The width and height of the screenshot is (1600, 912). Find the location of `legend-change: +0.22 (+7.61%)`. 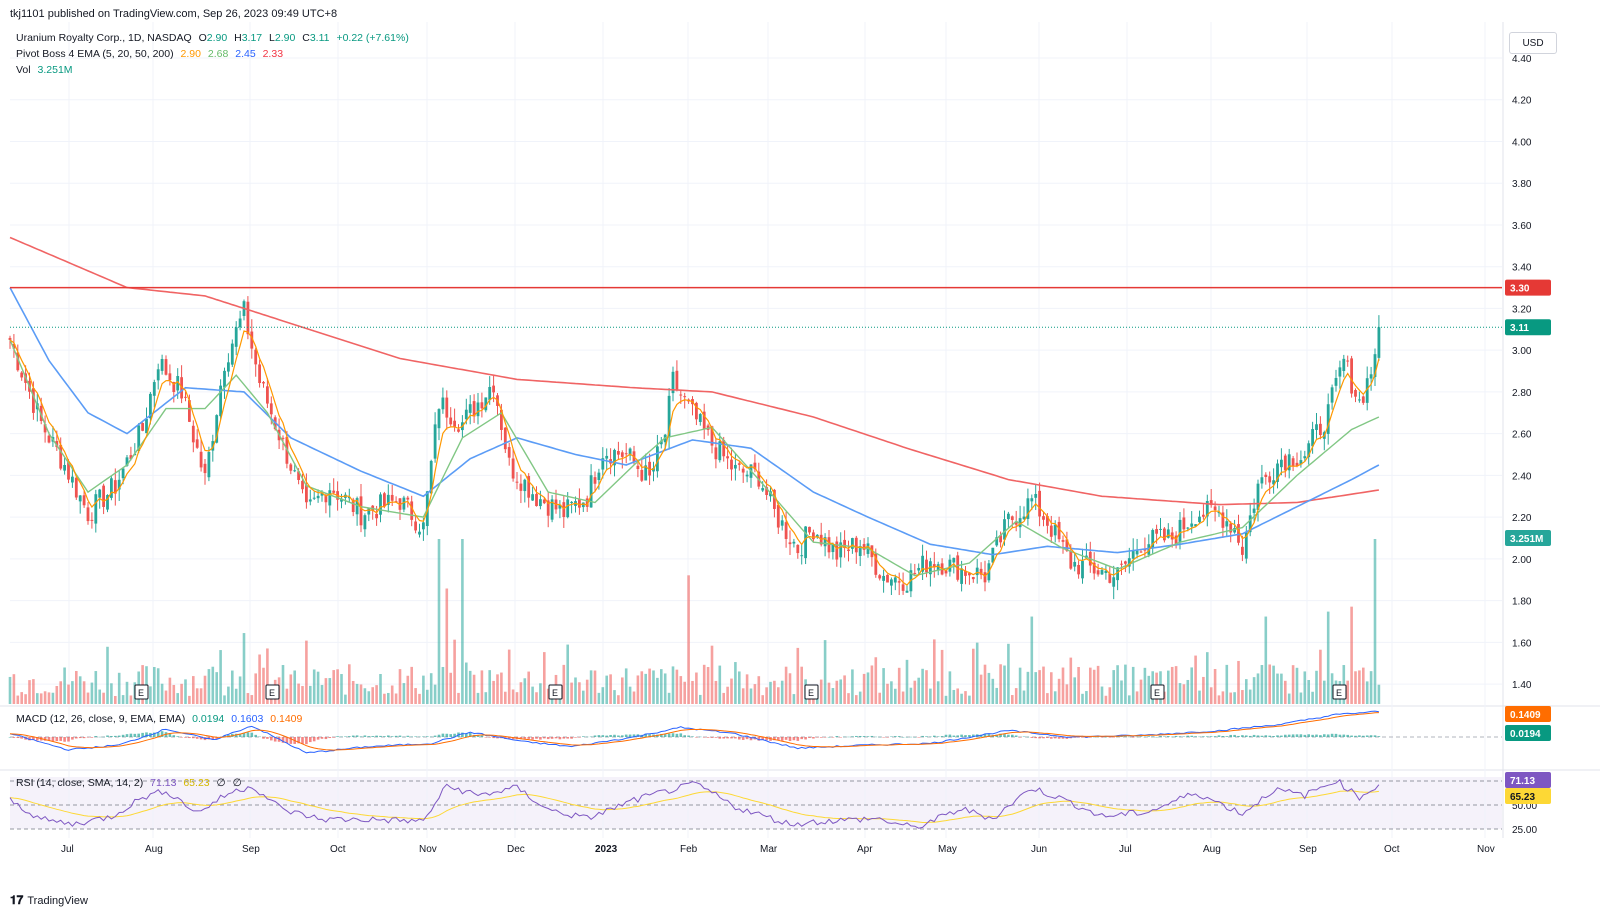

legend-change: +0.22 (+7.61%) is located at coordinates (372, 38).